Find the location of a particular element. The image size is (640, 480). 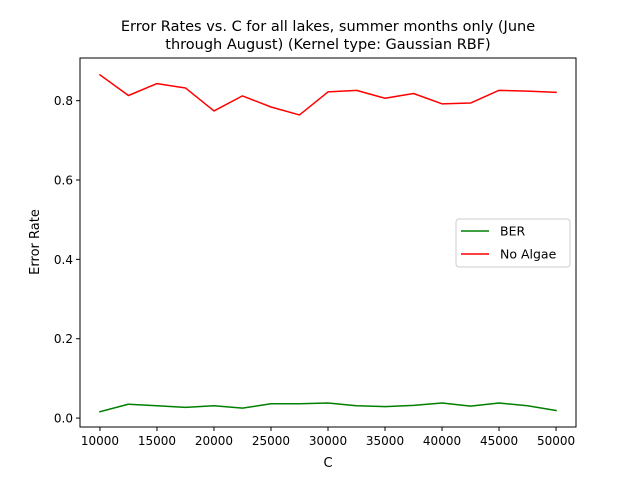

legend-label-ber: BER is located at coordinates (512, 231).